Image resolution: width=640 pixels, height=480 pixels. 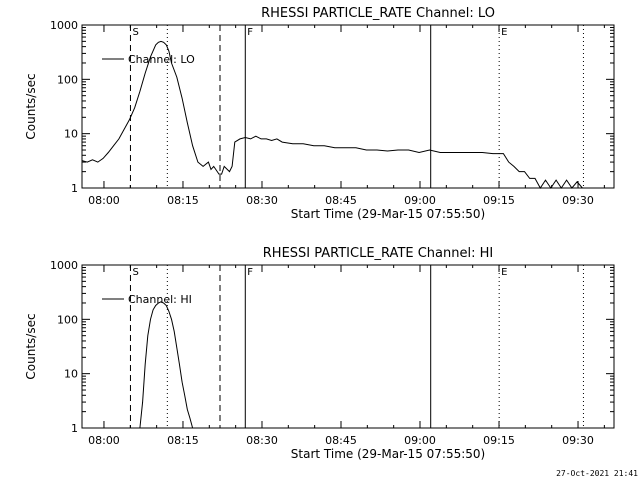 What do you see at coordinates (378, 13) in the screenshot?
I see `chart-title: RHESSI PARTICLE_RATE Channel: LO` at bounding box center [378, 13].